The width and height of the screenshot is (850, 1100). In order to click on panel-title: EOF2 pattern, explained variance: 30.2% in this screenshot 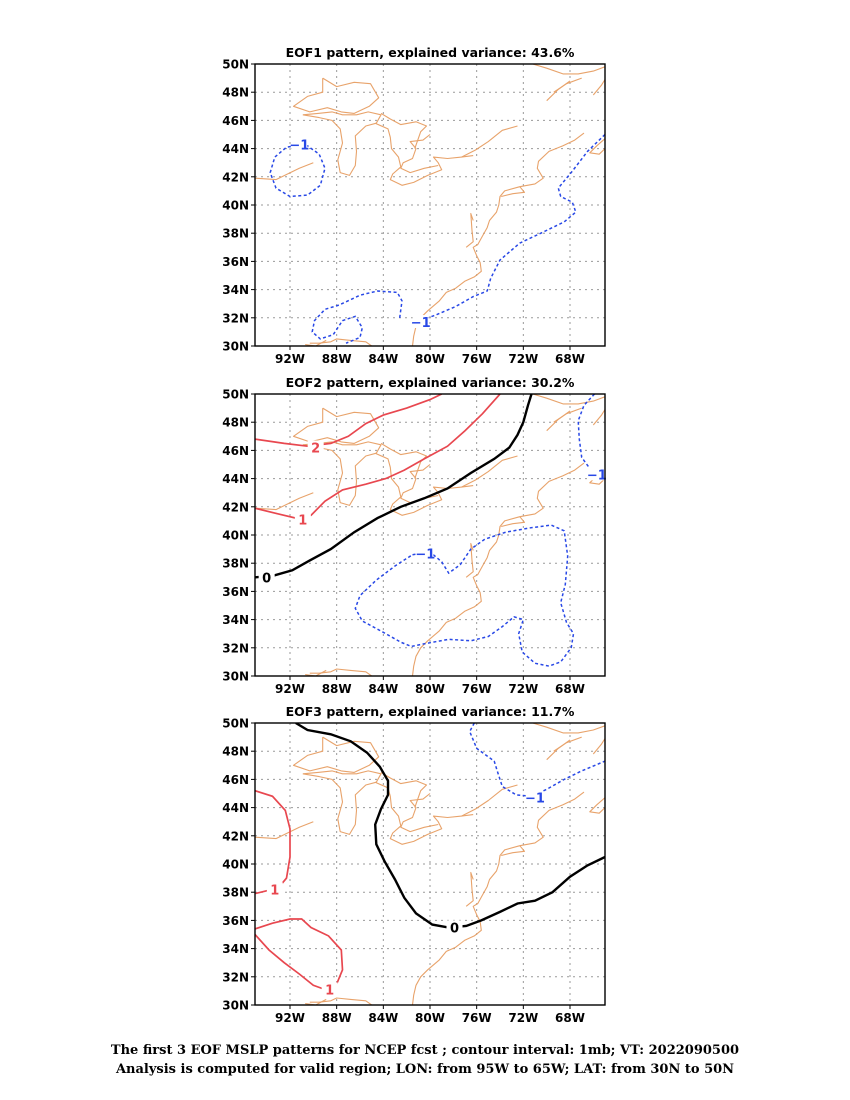, I will do `click(430, 382)`.